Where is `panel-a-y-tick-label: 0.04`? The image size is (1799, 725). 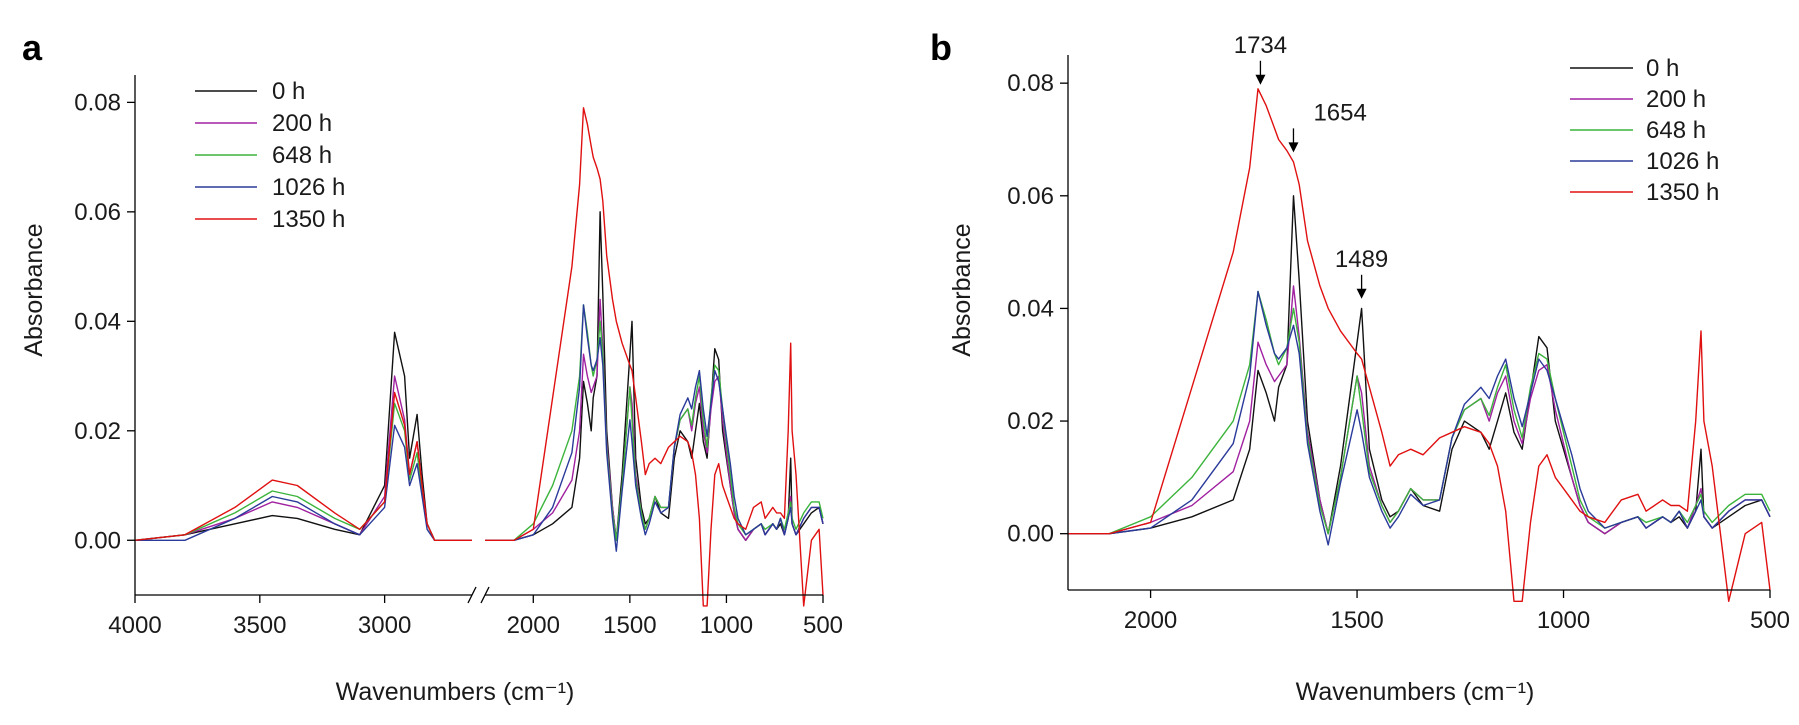 panel-a-y-tick-label: 0.04 is located at coordinates (97, 321).